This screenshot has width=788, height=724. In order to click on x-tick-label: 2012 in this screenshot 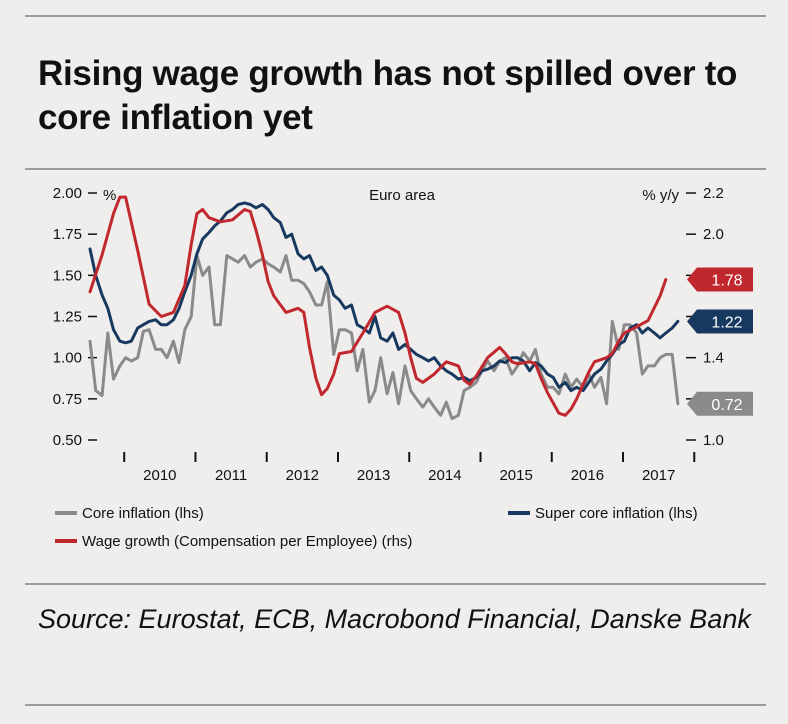, I will do `click(302, 475)`.